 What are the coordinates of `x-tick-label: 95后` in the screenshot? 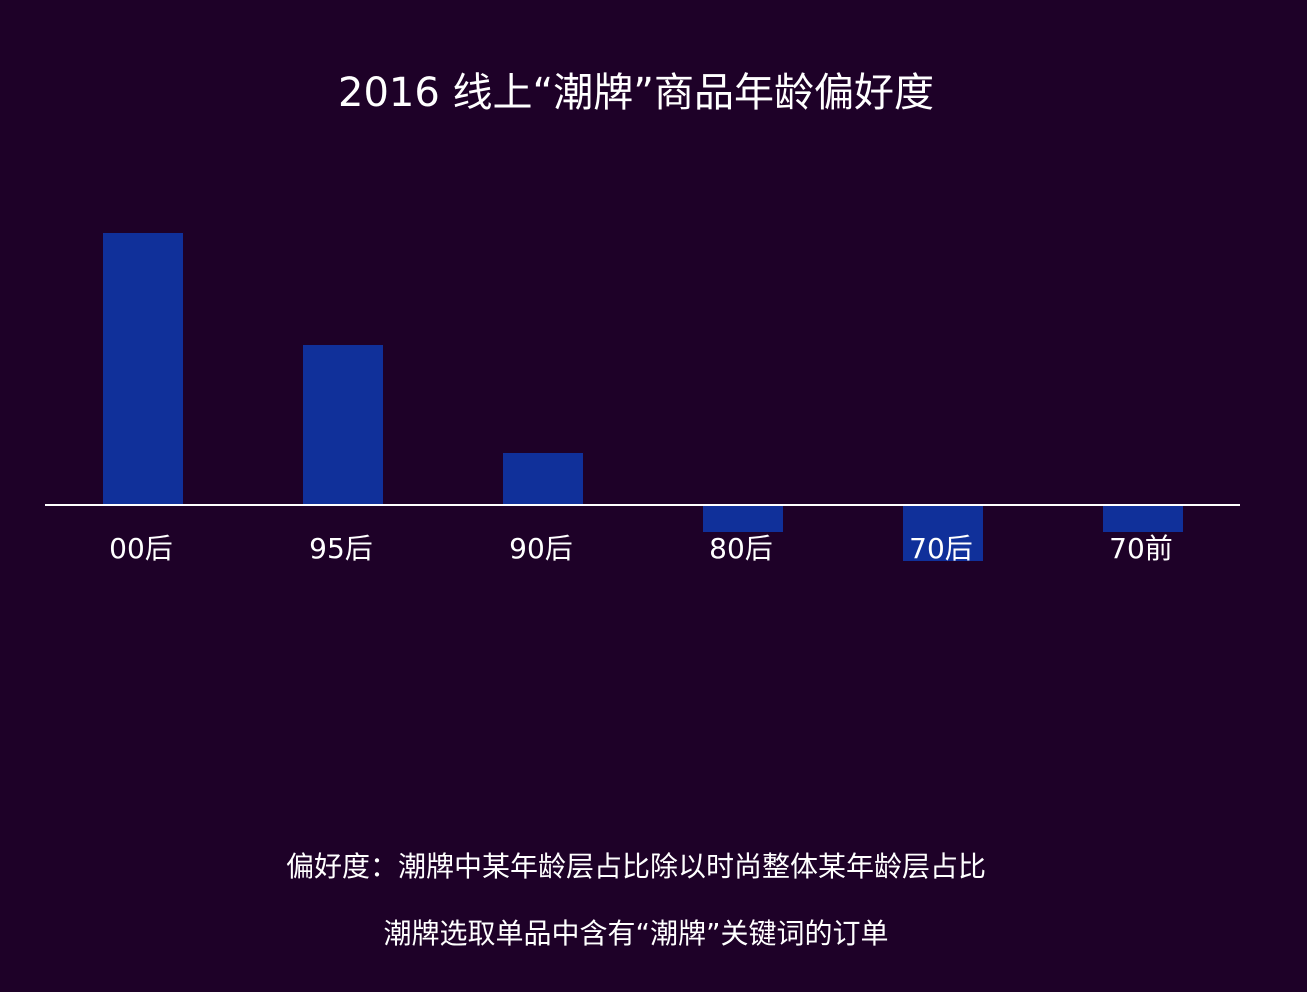 It's located at (341, 548).